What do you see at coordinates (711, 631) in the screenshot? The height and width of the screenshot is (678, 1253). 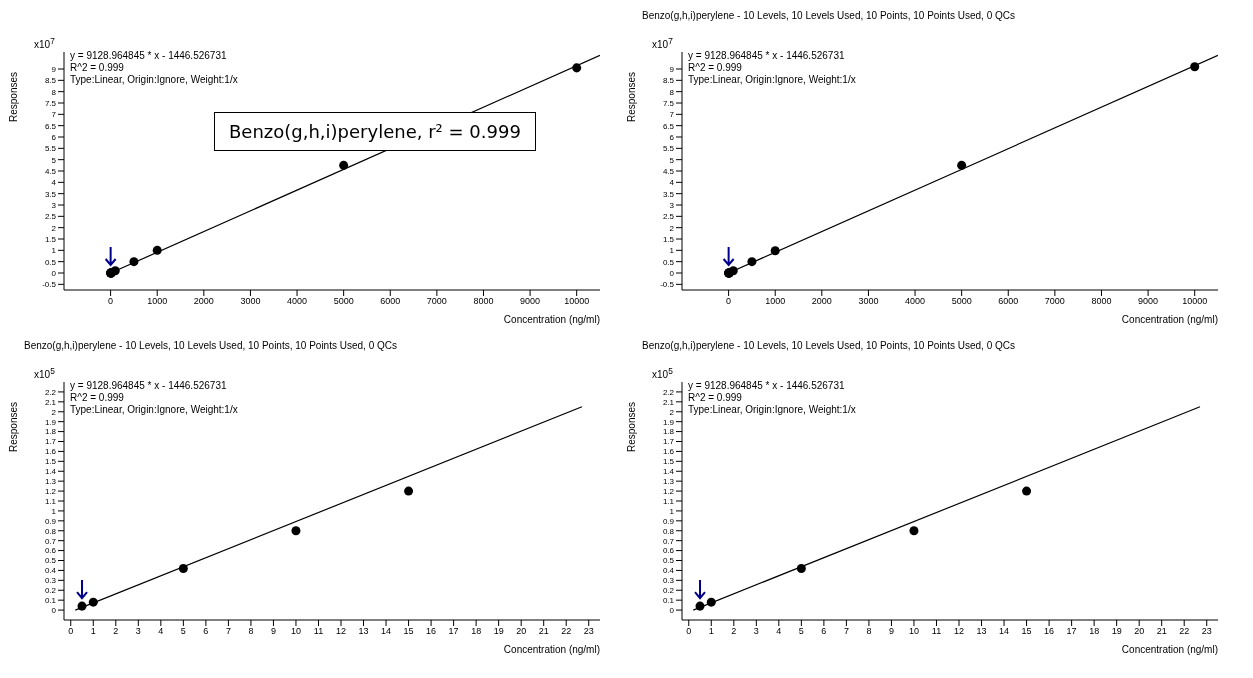 I see `x-tick-label: 1` at bounding box center [711, 631].